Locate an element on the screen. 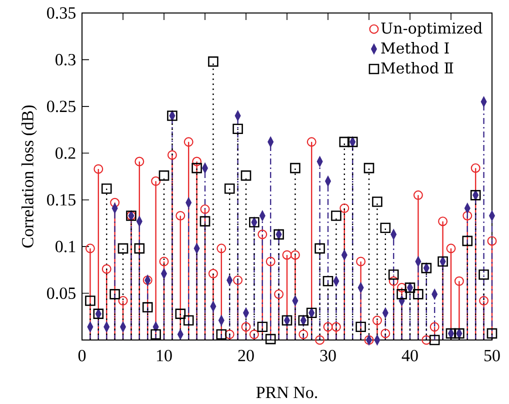  y-tick-label: 0.35 is located at coordinates (61, 13).